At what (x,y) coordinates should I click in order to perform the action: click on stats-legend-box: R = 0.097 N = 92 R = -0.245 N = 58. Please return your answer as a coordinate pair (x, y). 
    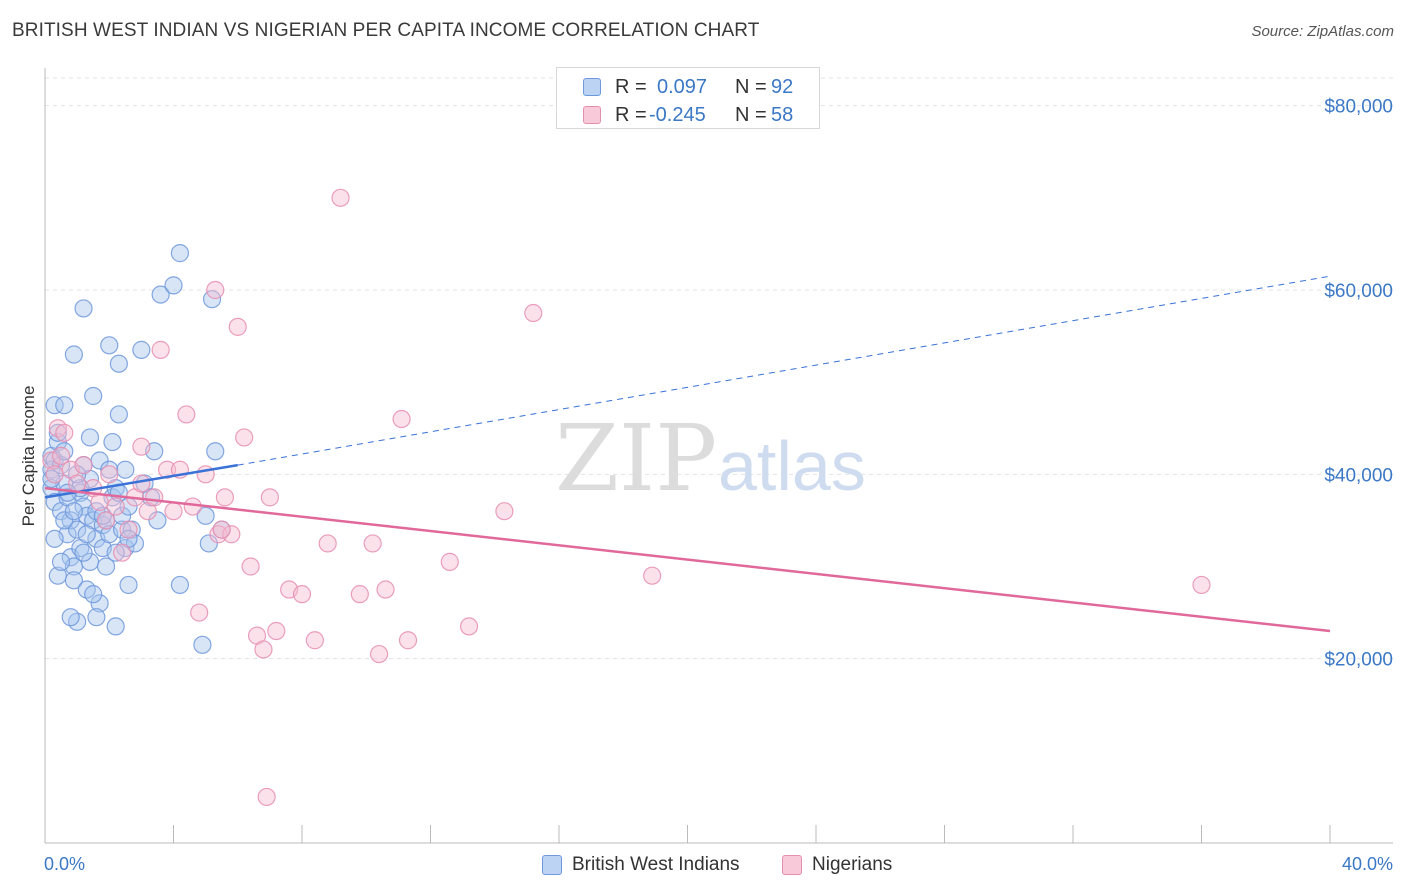
    Looking at the image, I should click on (688, 98).